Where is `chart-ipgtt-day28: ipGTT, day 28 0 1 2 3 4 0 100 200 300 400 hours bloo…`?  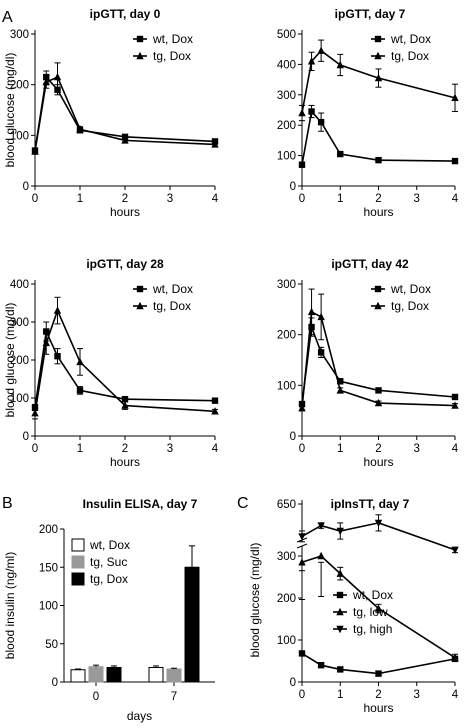 chart-ipgtt-day28: ipGTT, day 28 0 1 2 3 4 0 100 200 300 400 hours bloo… is located at coordinates (111, 363).